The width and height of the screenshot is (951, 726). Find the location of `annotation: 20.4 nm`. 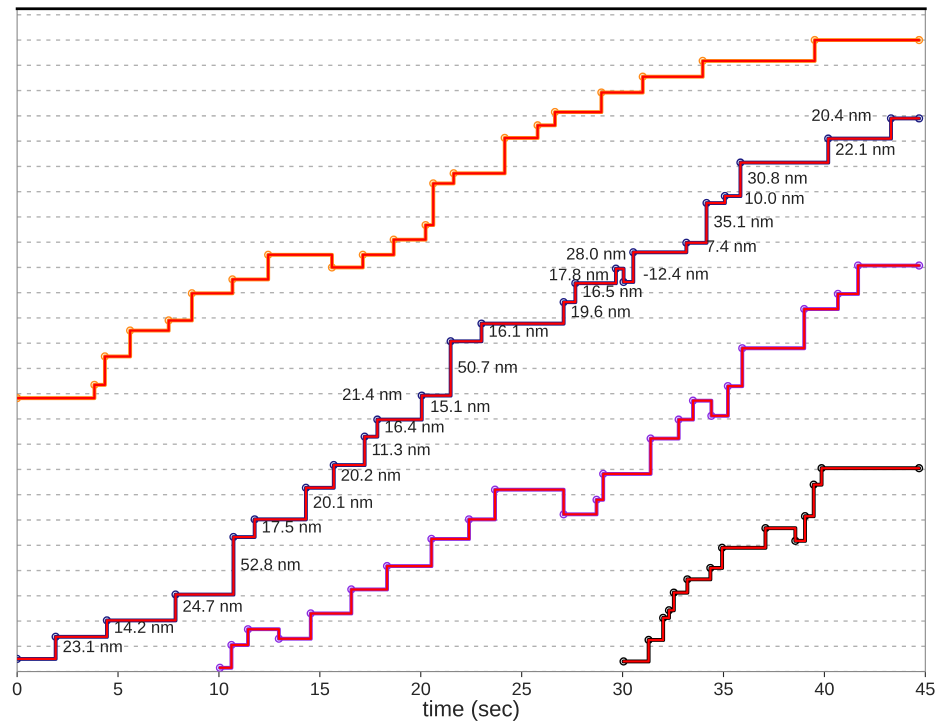

annotation: 20.4 nm is located at coordinates (841, 115).